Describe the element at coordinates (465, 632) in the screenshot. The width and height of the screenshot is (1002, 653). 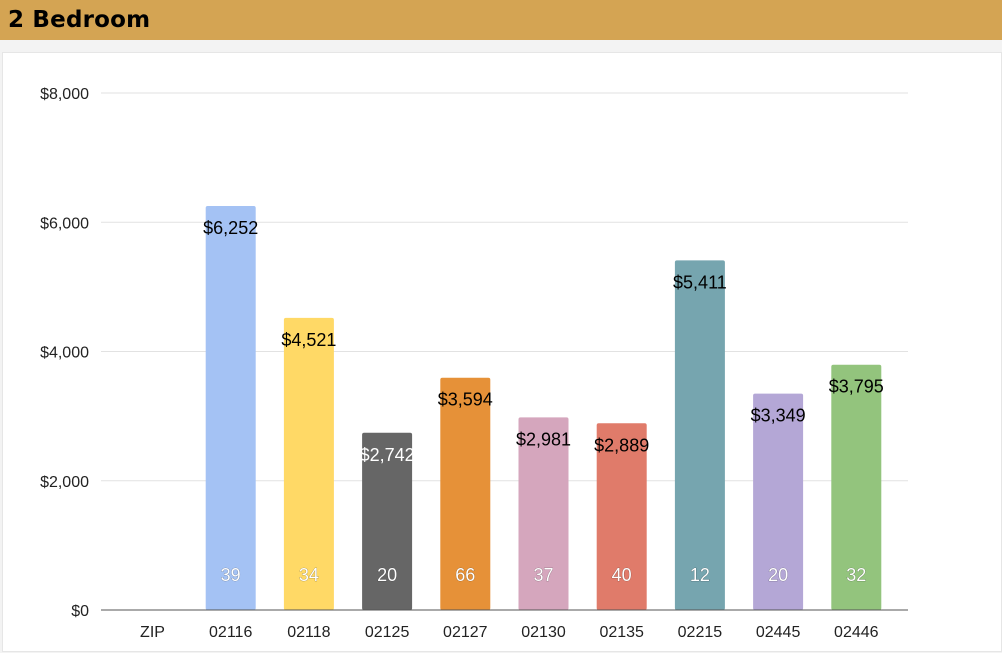
I see `x-tick-label: 02127` at that location.